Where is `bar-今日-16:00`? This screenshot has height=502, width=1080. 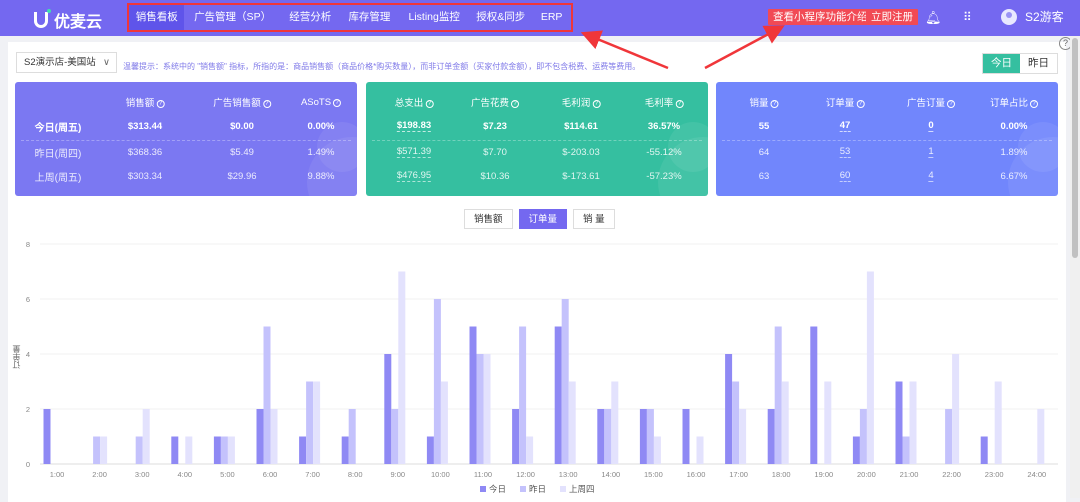
bar-今日-16:00 is located at coordinates (686, 436).